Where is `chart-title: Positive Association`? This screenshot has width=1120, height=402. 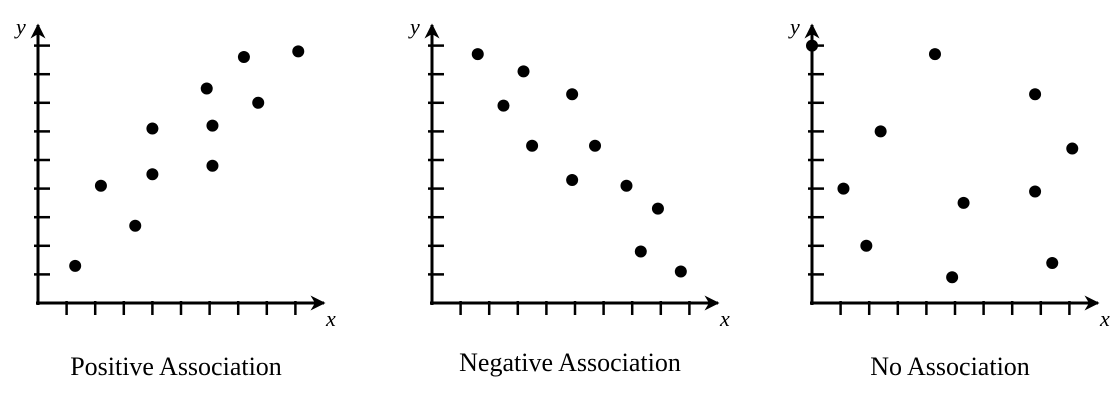 chart-title: Positive Association is located at coordinates (176, 366).